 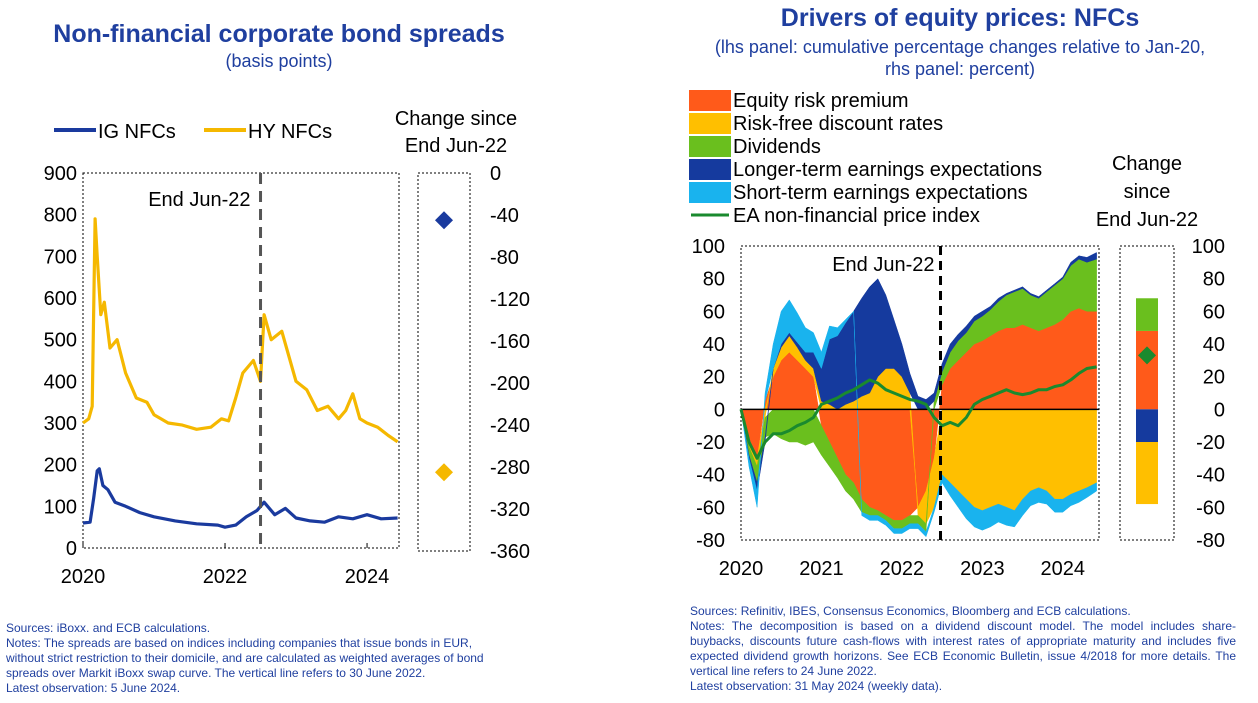 I want to click on change-marker-hy-nfcs, so click(x=444, y=472).